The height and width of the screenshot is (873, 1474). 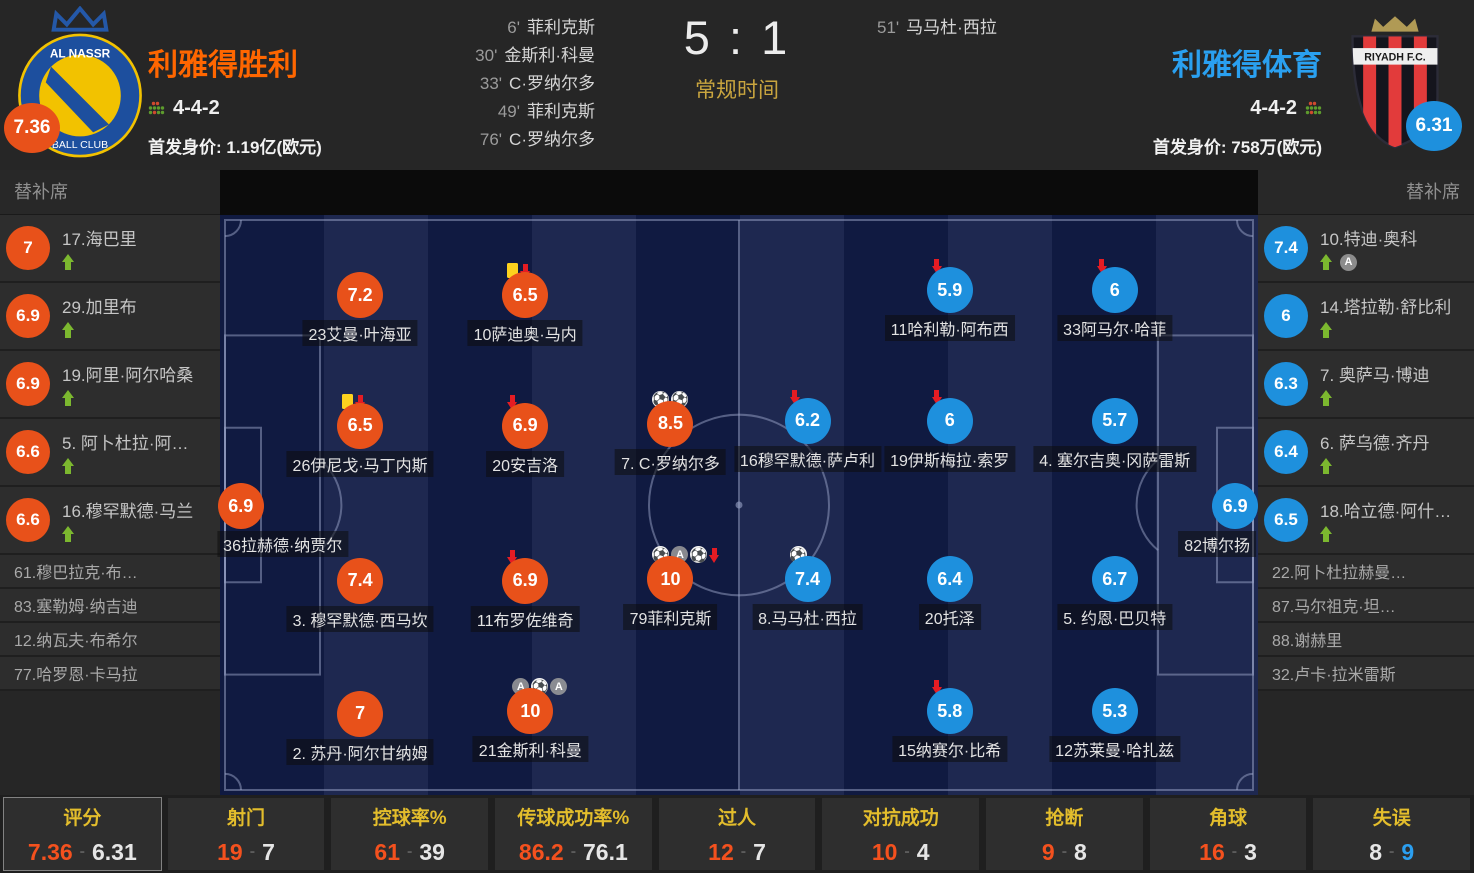 I want to click on home-formation: 4-4-2, so click(x=196, y=108).